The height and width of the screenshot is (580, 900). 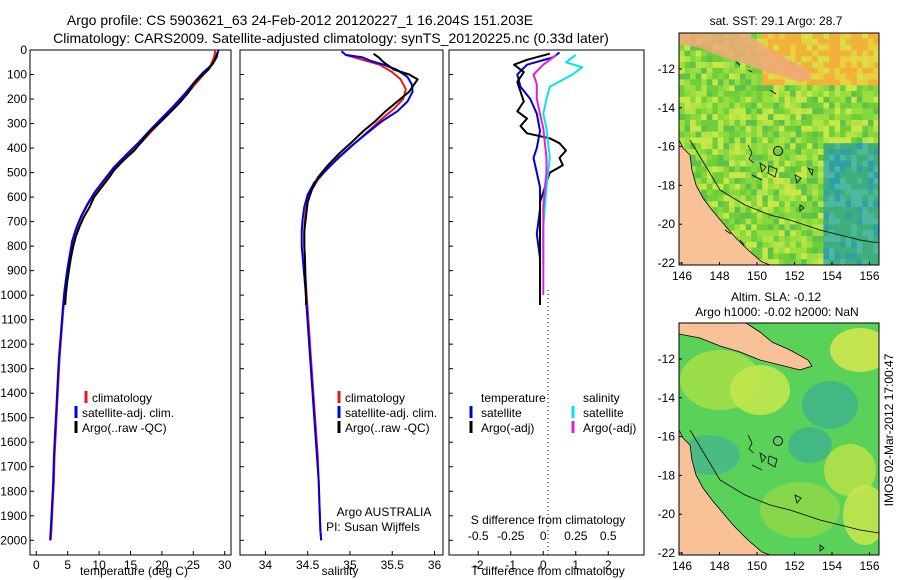 What do you see at coordinates (780, 178) in the screenshot?
I see `sst-reef-outlines` at bounding box center [780, 178].